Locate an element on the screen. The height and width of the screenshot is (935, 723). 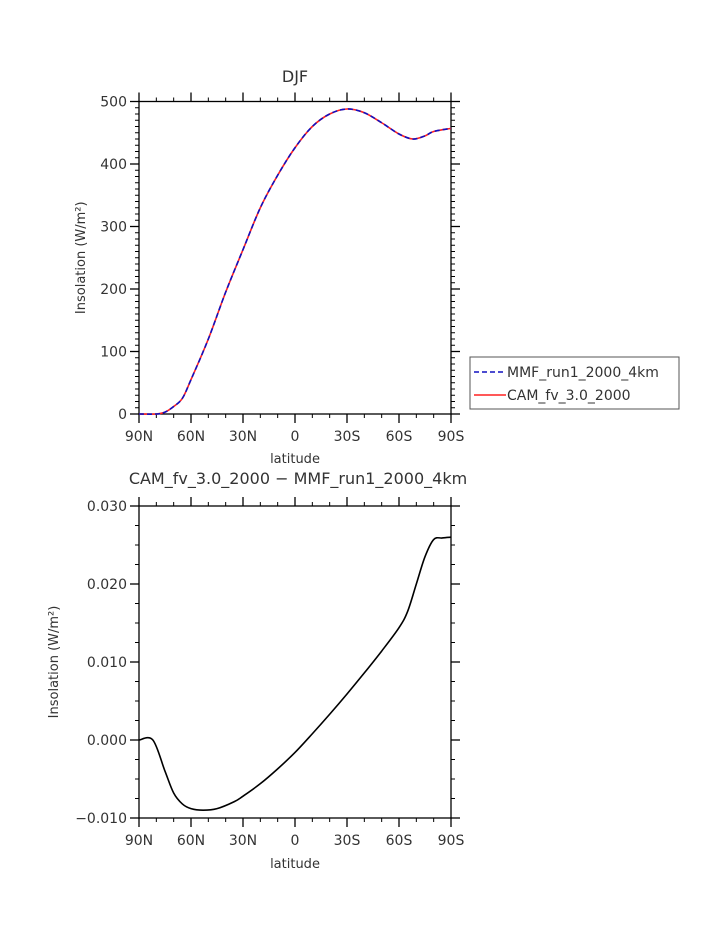
y-tick-label: 400 is located at coordinates (113, 165).